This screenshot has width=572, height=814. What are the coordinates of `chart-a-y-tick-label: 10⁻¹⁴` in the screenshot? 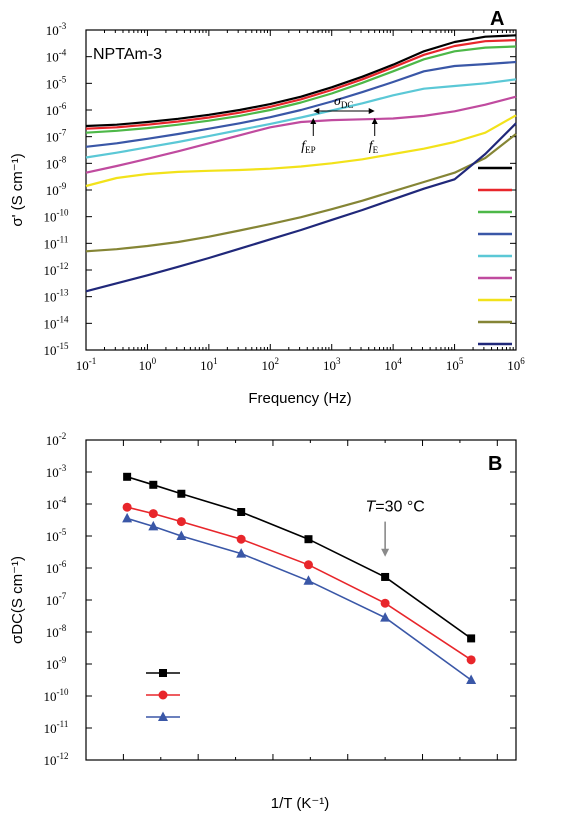 It's located at (56, 322).